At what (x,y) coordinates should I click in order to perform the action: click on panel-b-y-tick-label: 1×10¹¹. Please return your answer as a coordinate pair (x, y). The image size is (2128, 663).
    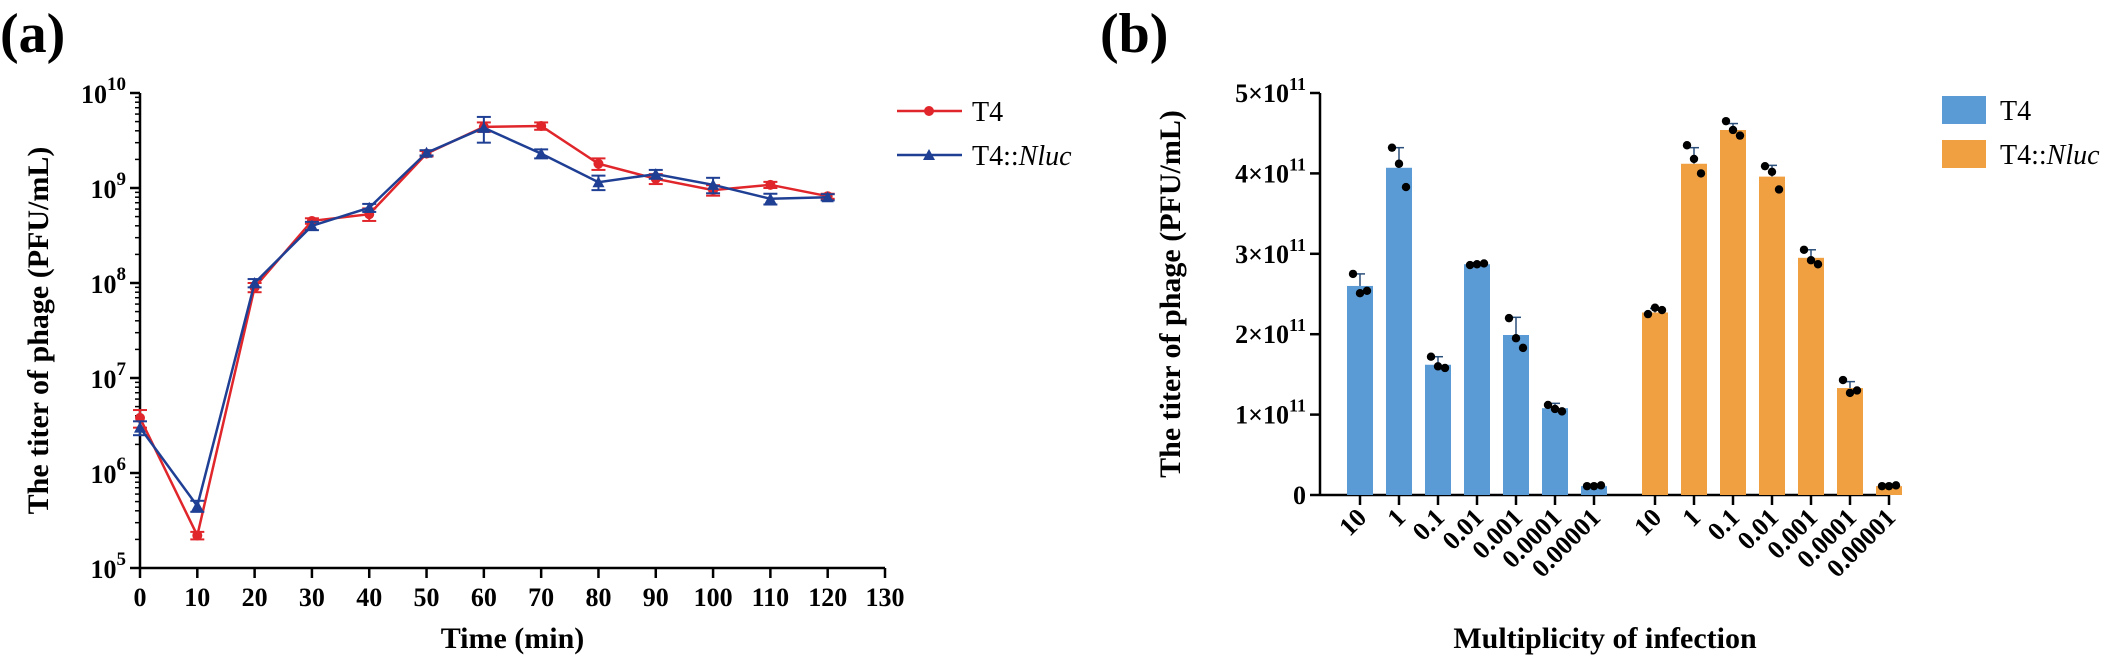
    Looking at the image, I should click on (1270, 413).